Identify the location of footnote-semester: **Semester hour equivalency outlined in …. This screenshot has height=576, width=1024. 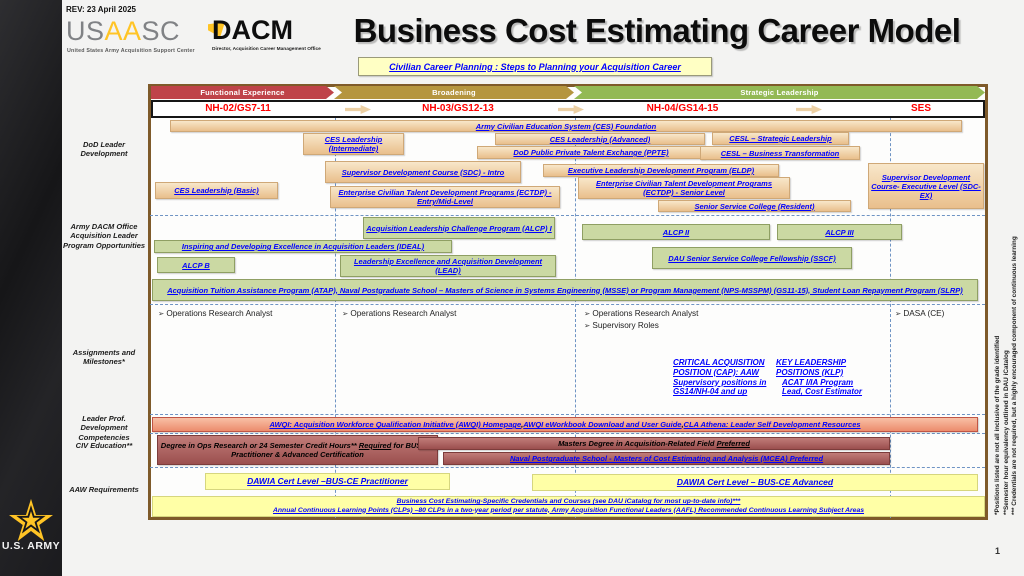
(1006, 432).